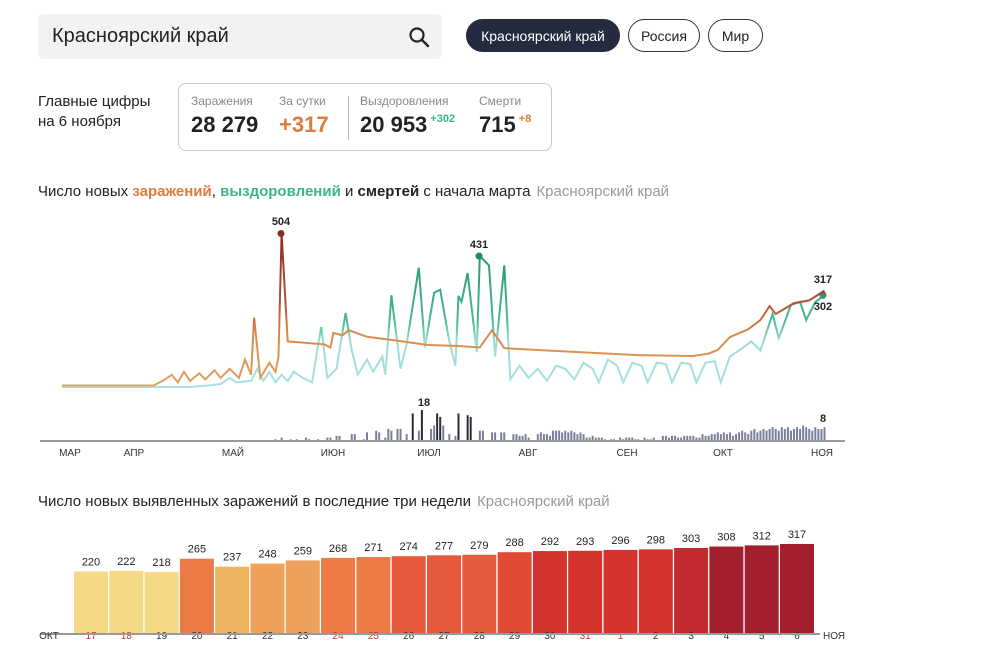  I want to click on bar-value-label: 277, so click(444, 546).